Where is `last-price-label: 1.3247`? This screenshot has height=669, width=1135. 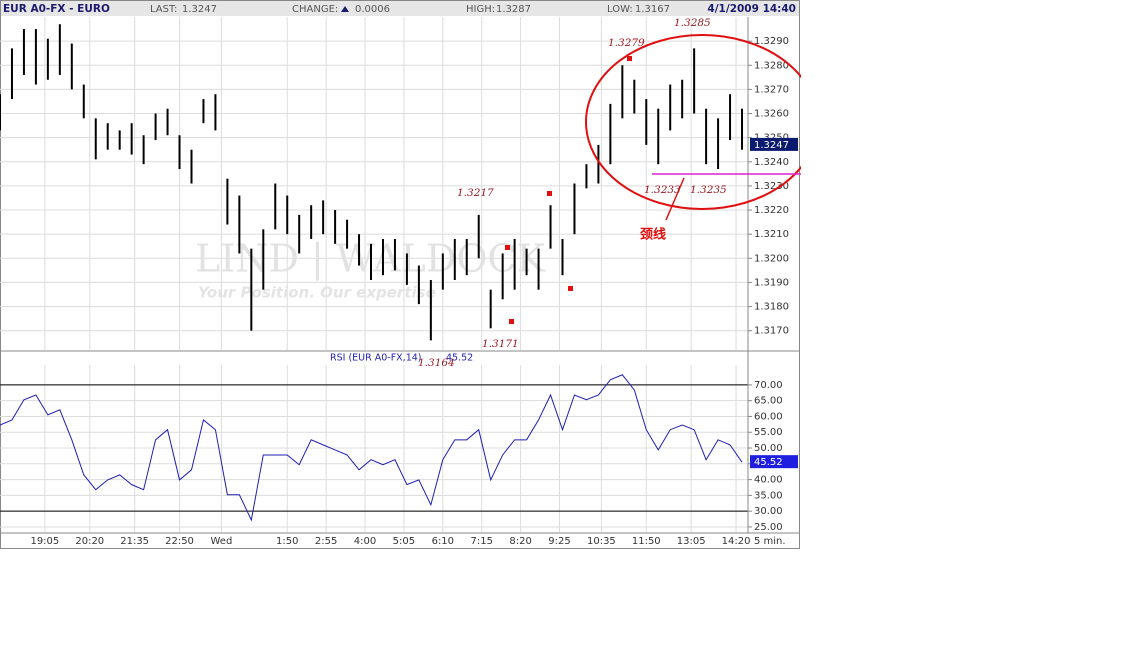 last-price-label: 1.3247 is located at coordinates (771, 145).